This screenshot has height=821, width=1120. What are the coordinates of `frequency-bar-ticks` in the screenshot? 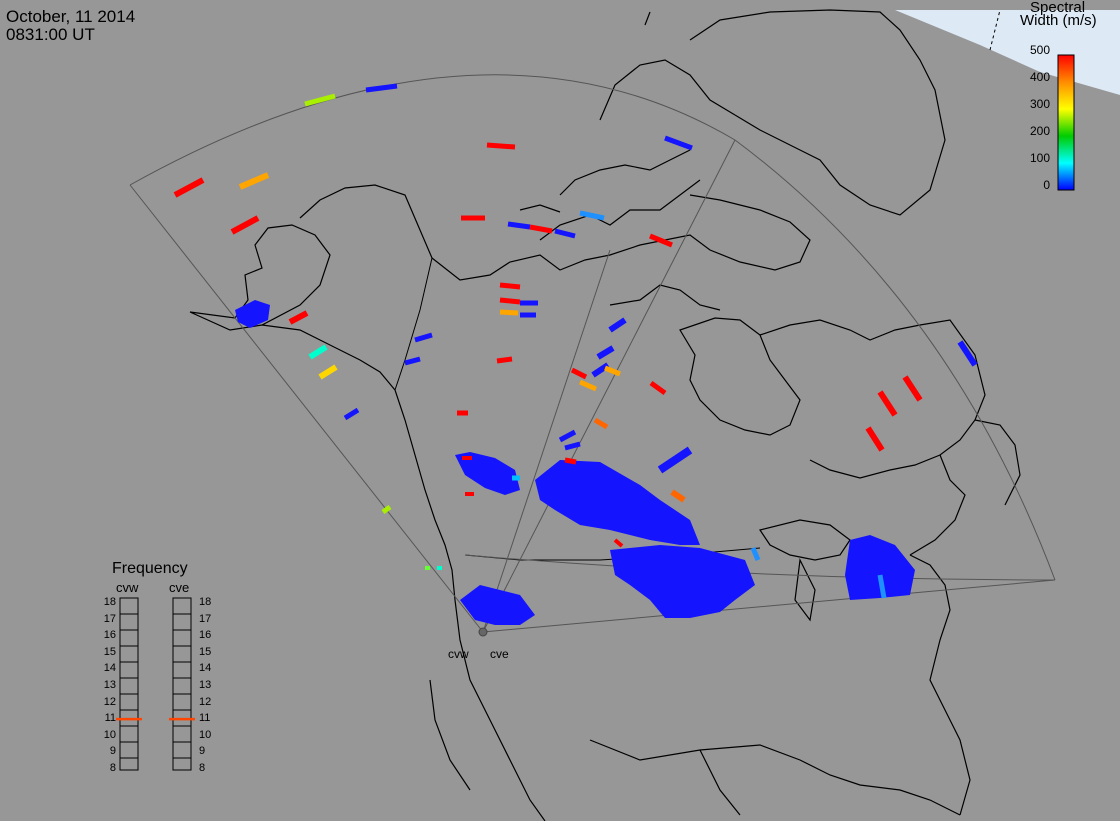 It's located at (155, 686).